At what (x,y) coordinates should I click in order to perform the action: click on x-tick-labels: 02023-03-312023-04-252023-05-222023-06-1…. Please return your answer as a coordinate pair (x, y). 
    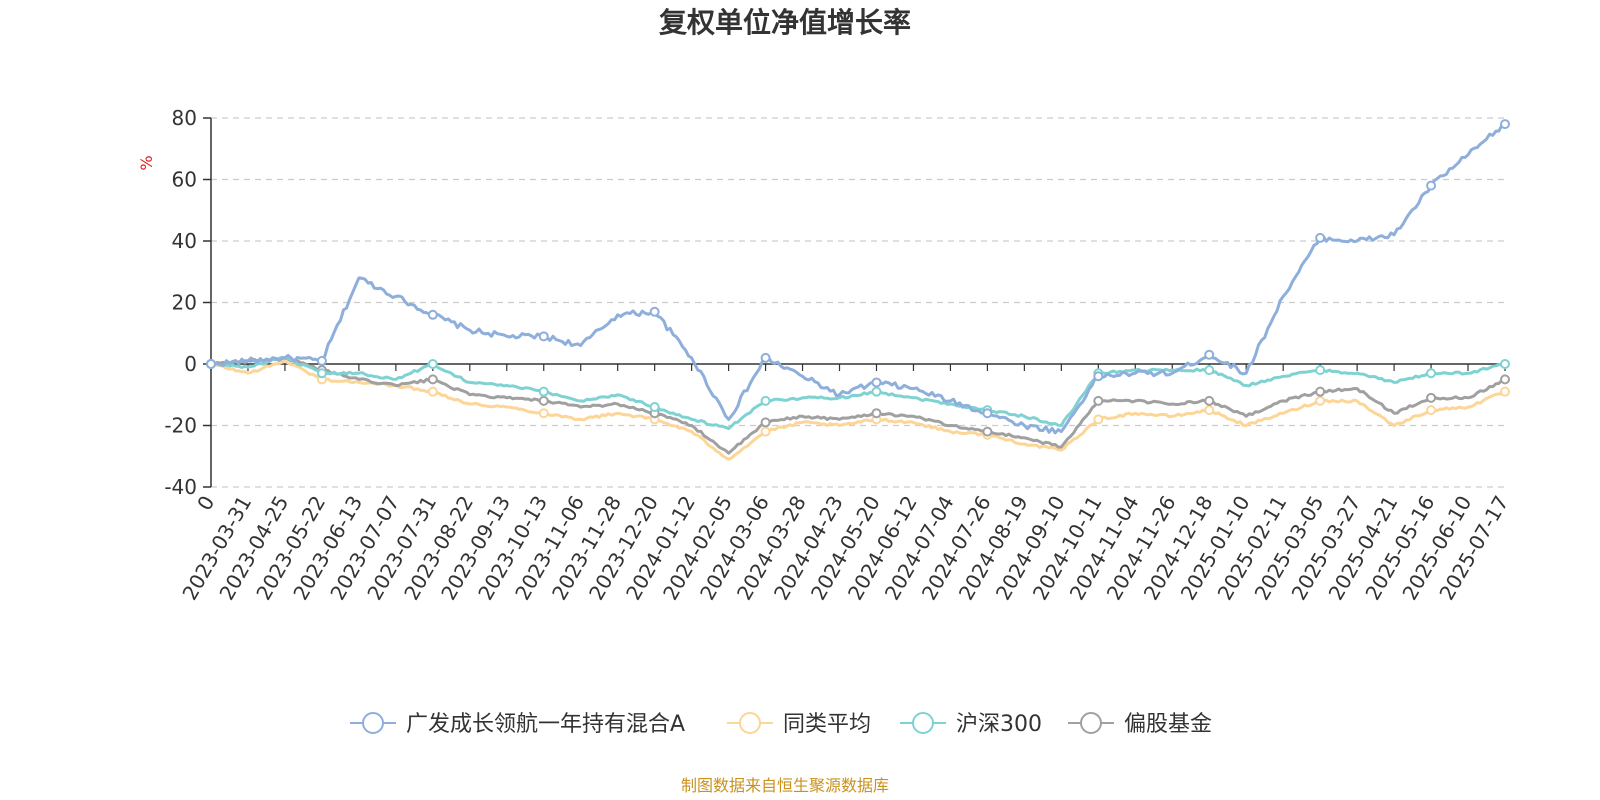
    Looking at the image, I should click on (845, 548).